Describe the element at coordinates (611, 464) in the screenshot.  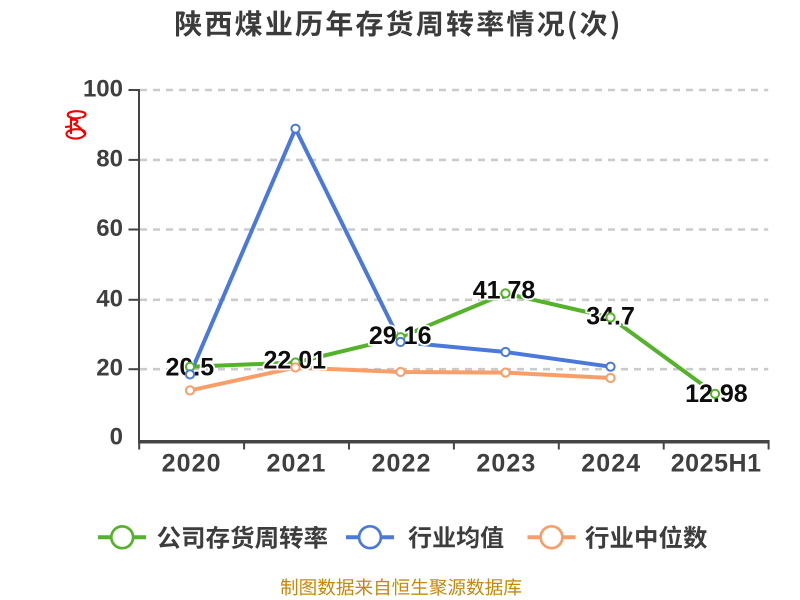
I see `svg-text: 2024` at that location.